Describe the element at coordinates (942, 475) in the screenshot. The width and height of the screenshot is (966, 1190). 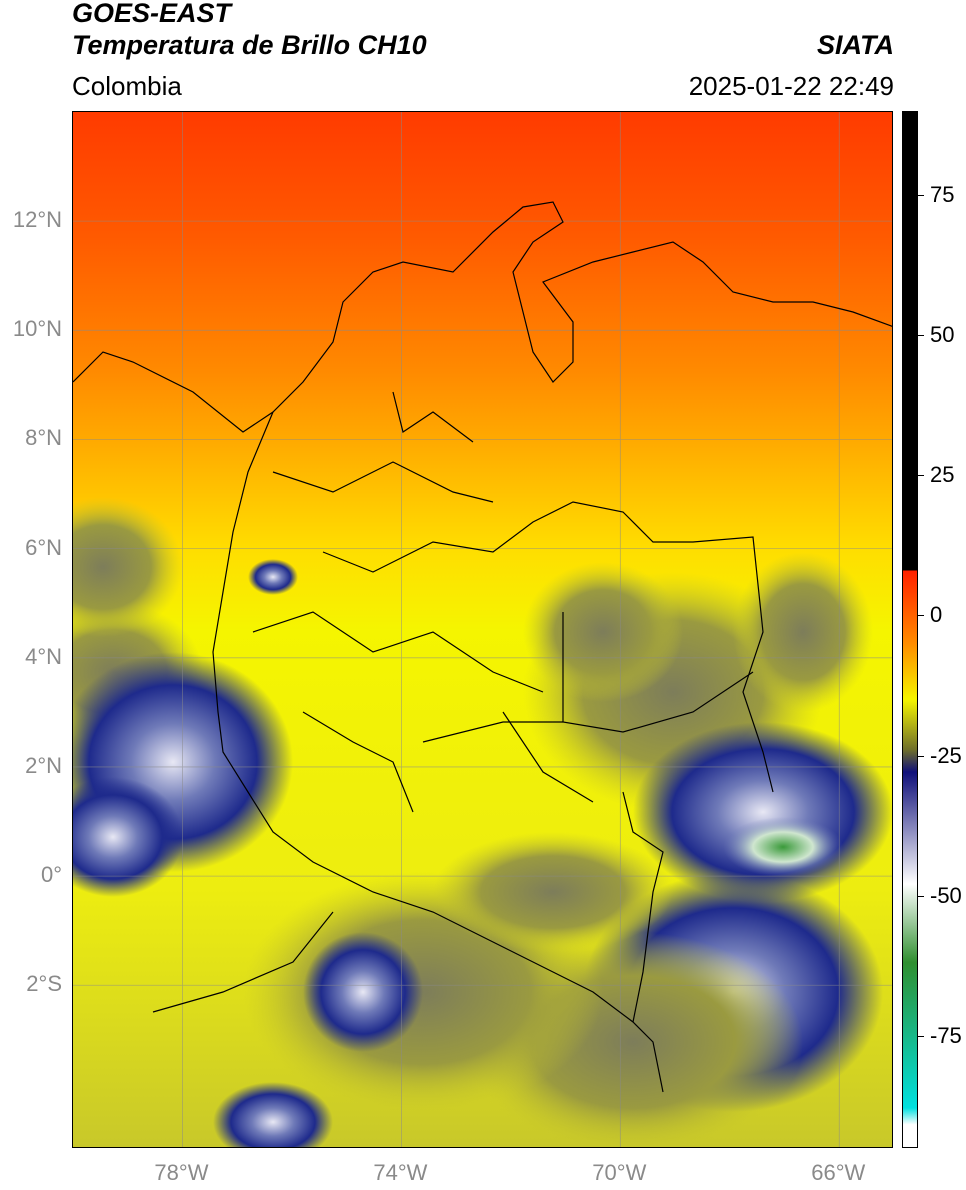
I see `colorbar-tick-label: 25` at that location.